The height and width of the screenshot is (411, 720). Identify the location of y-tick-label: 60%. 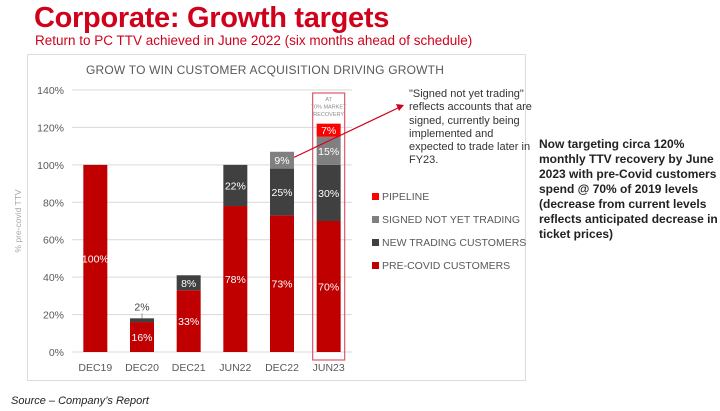
(53, 241).